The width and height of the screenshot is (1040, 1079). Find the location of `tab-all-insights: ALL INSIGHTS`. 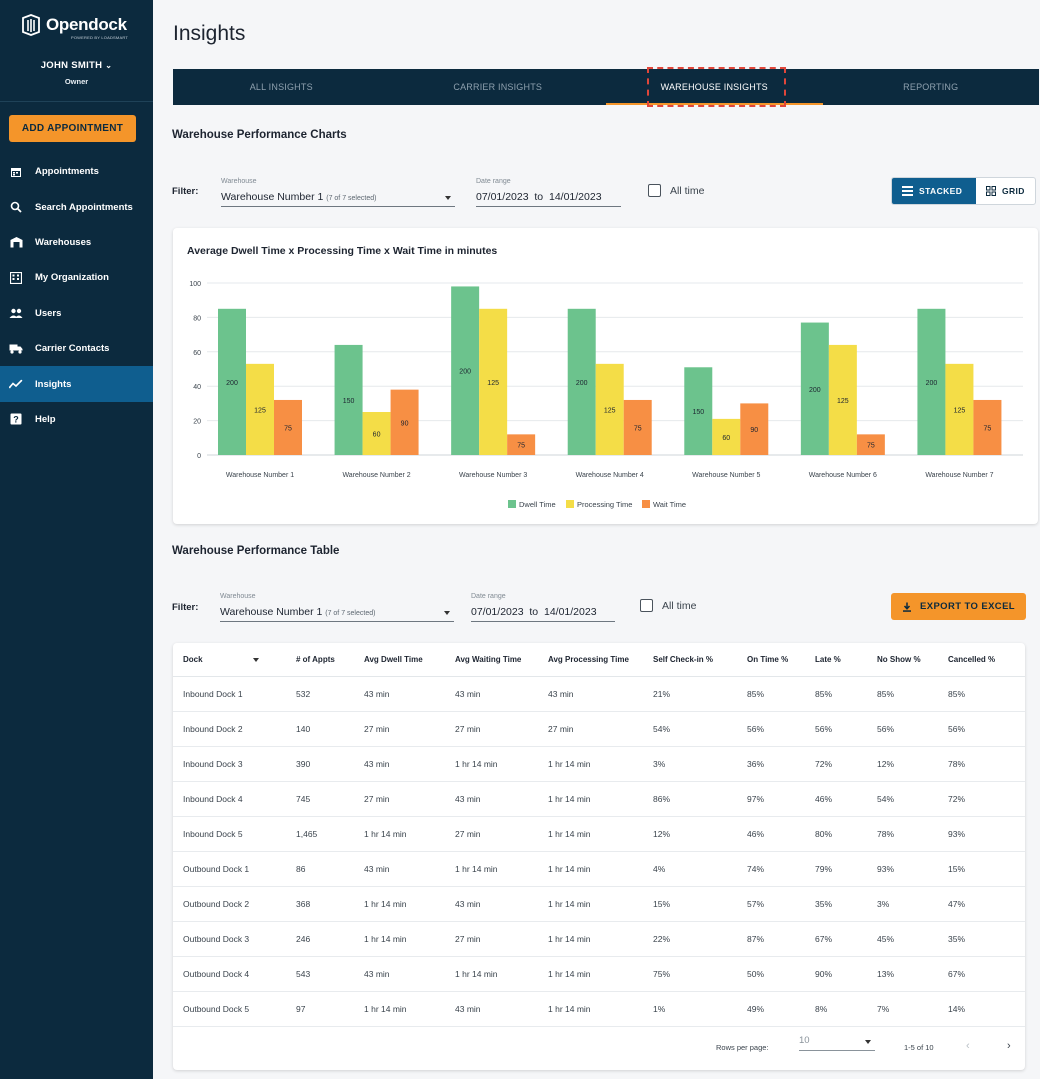

tab-all-insights: ALL INSIGHTS is located at coordinates (281, 87).